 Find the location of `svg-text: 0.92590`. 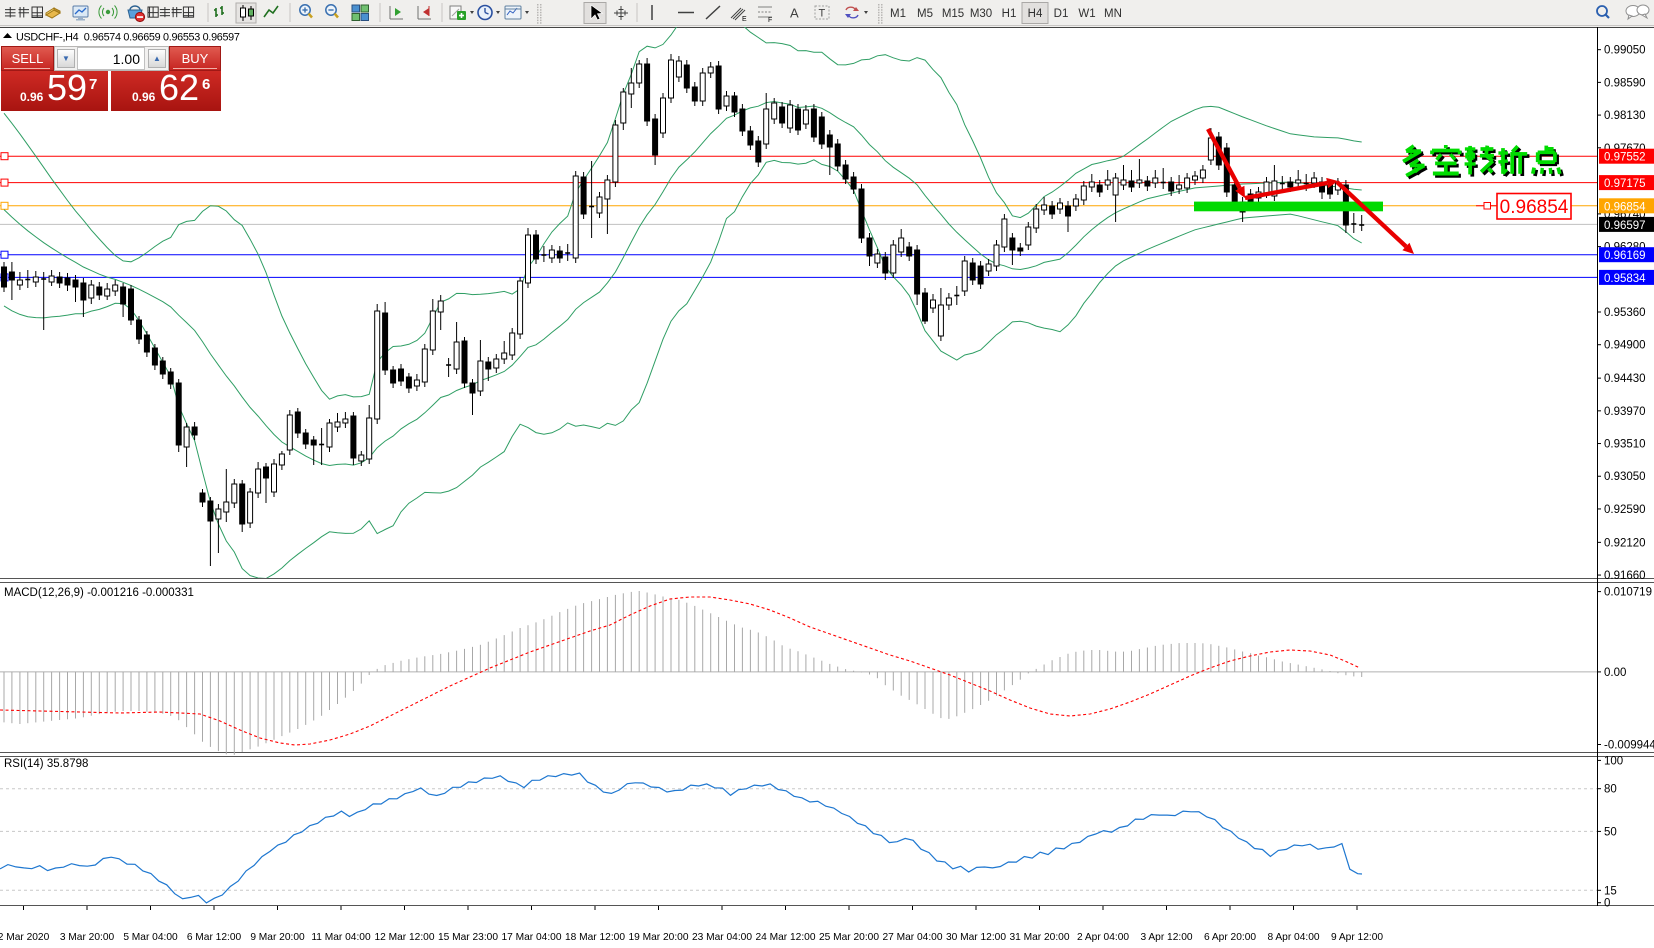

svg-text: 0.92590 is located at coordinates (1625, 510).